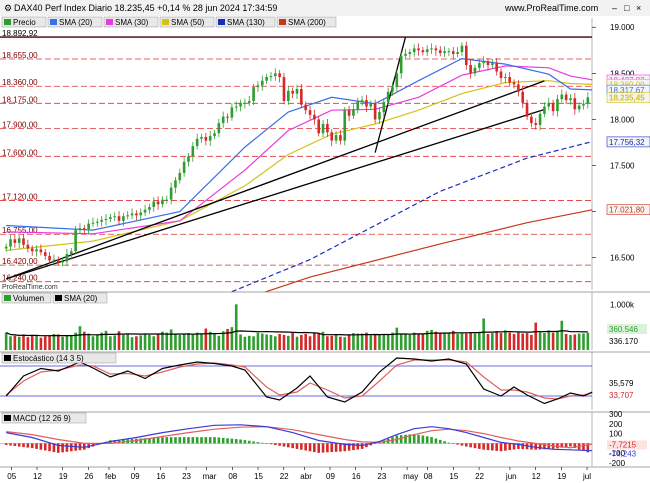 This screenshot has width=650, height=483. Describe the element at coordinates (132, 22) in the screenshot. I see `price-legend-label-2: SMA (30)` at that location.